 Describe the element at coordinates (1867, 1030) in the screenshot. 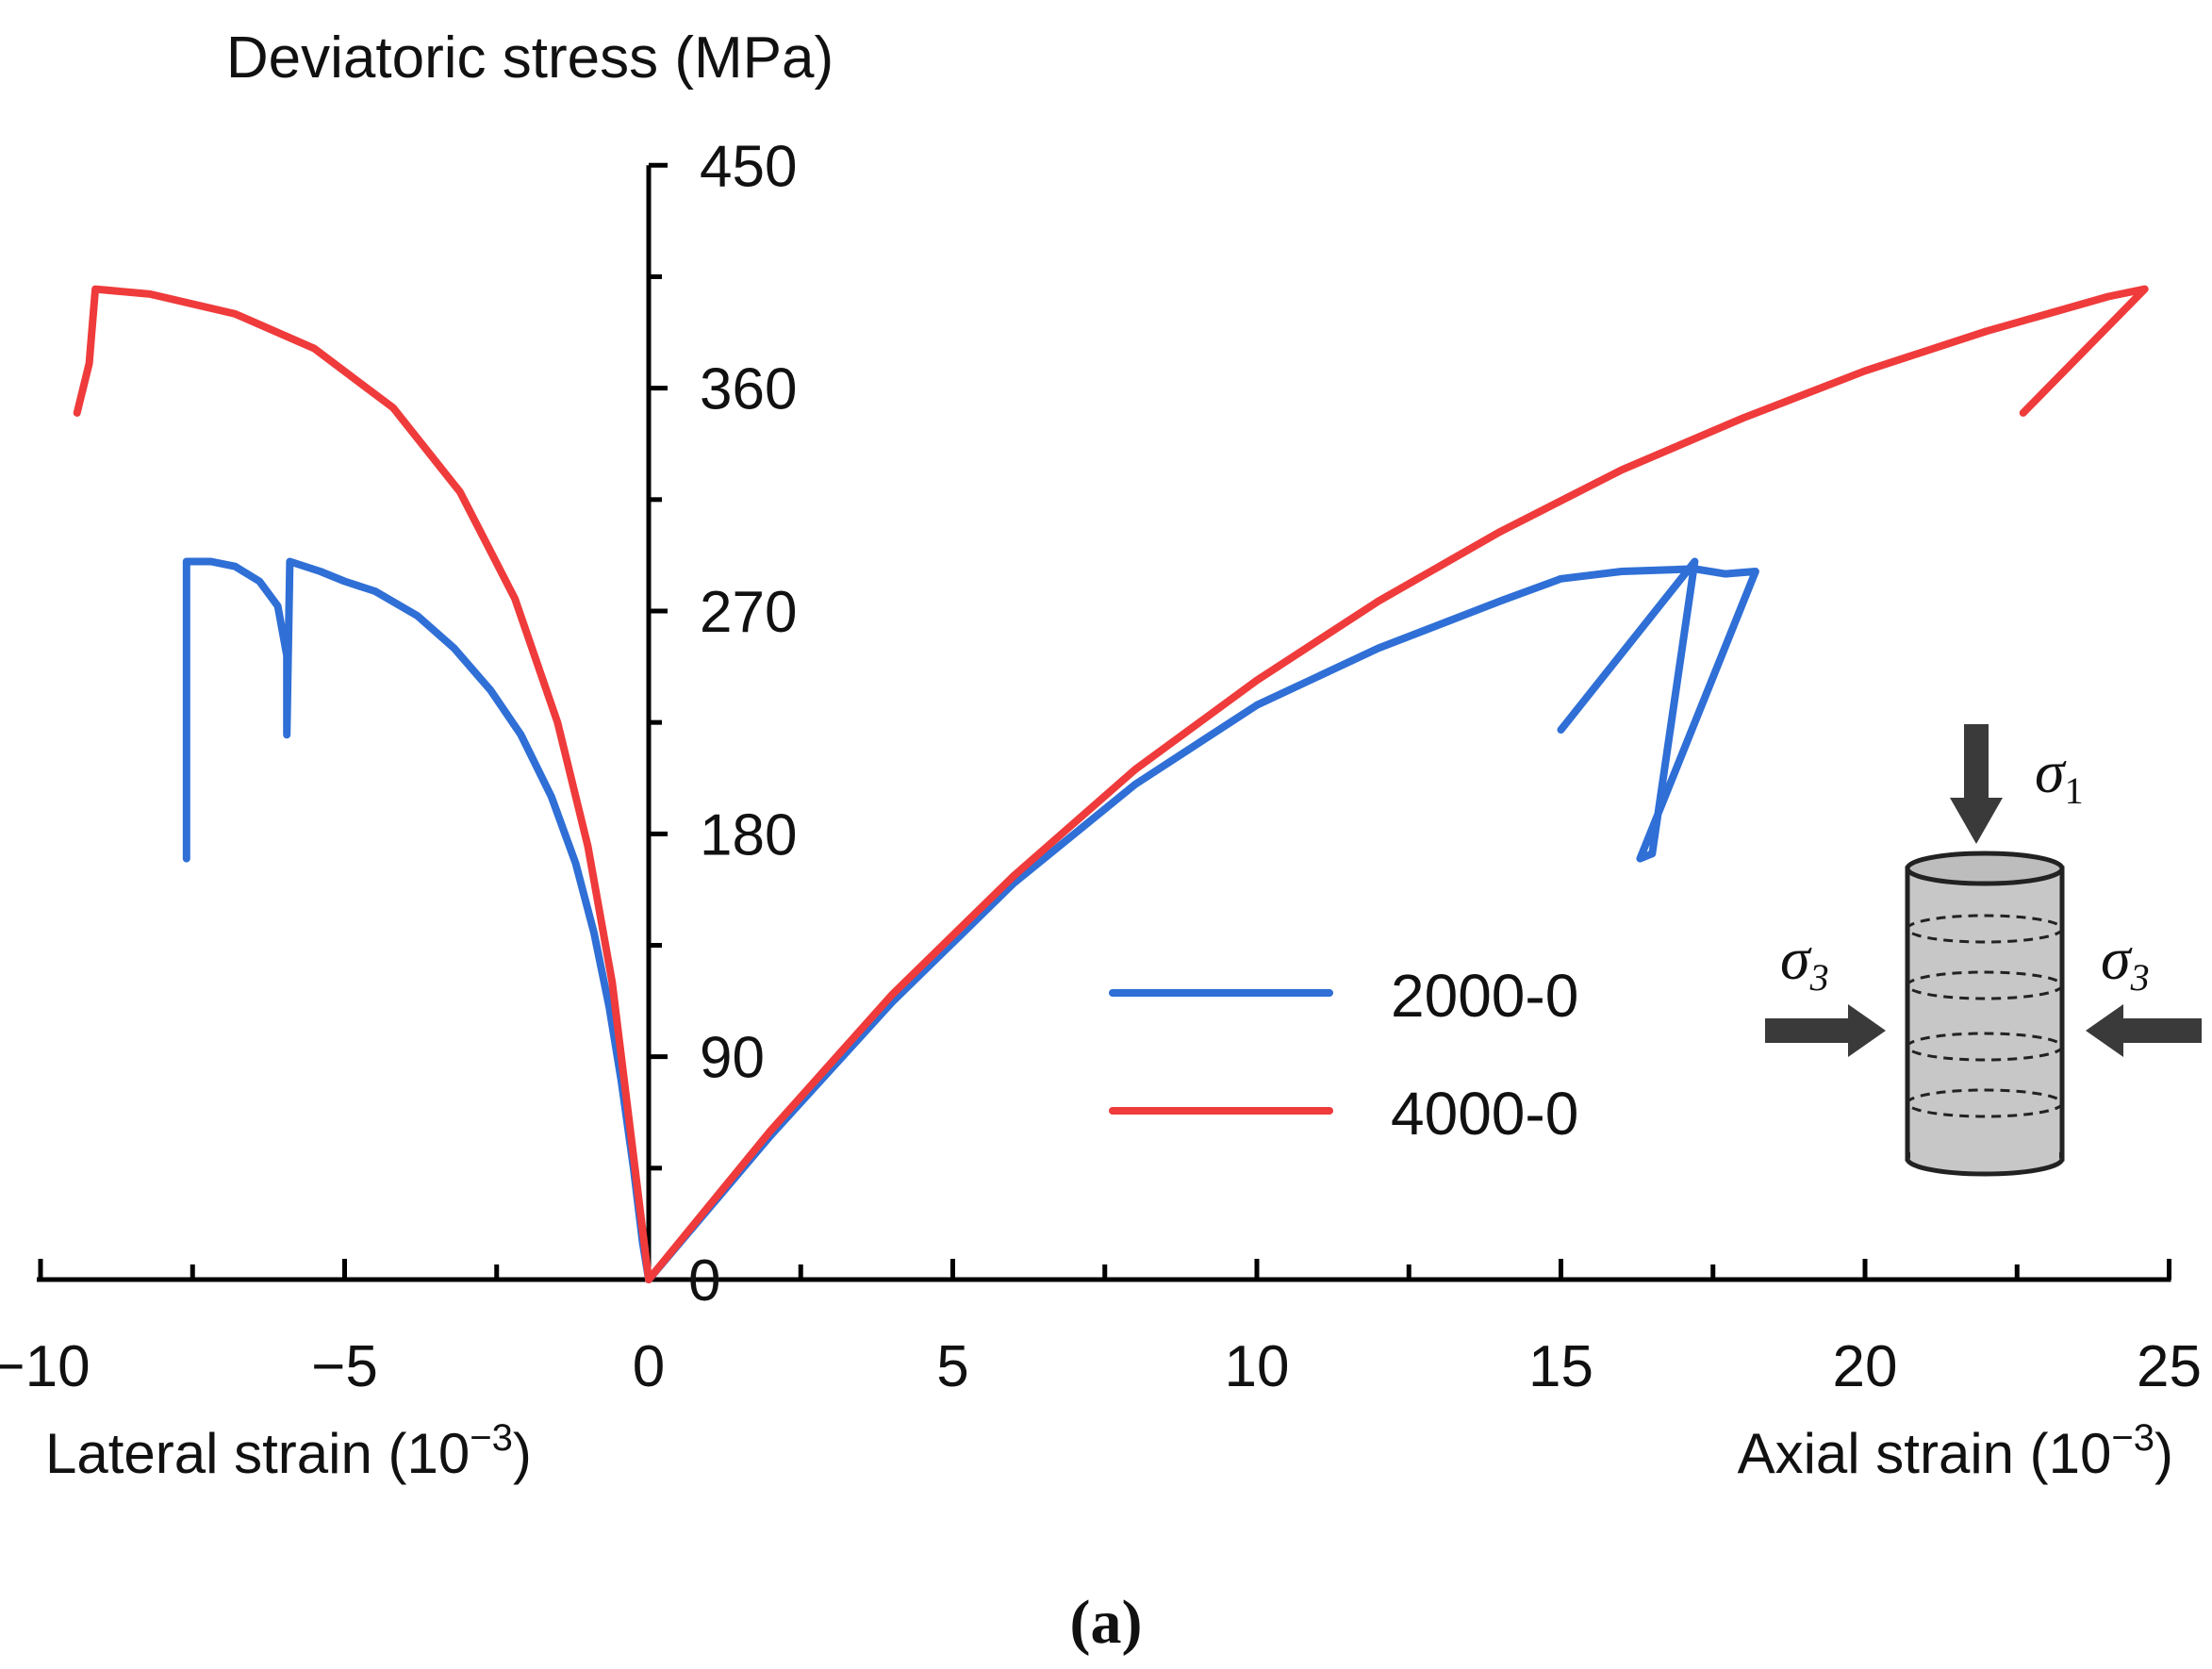

I see `sigma3-left-arrow-head` at that location.